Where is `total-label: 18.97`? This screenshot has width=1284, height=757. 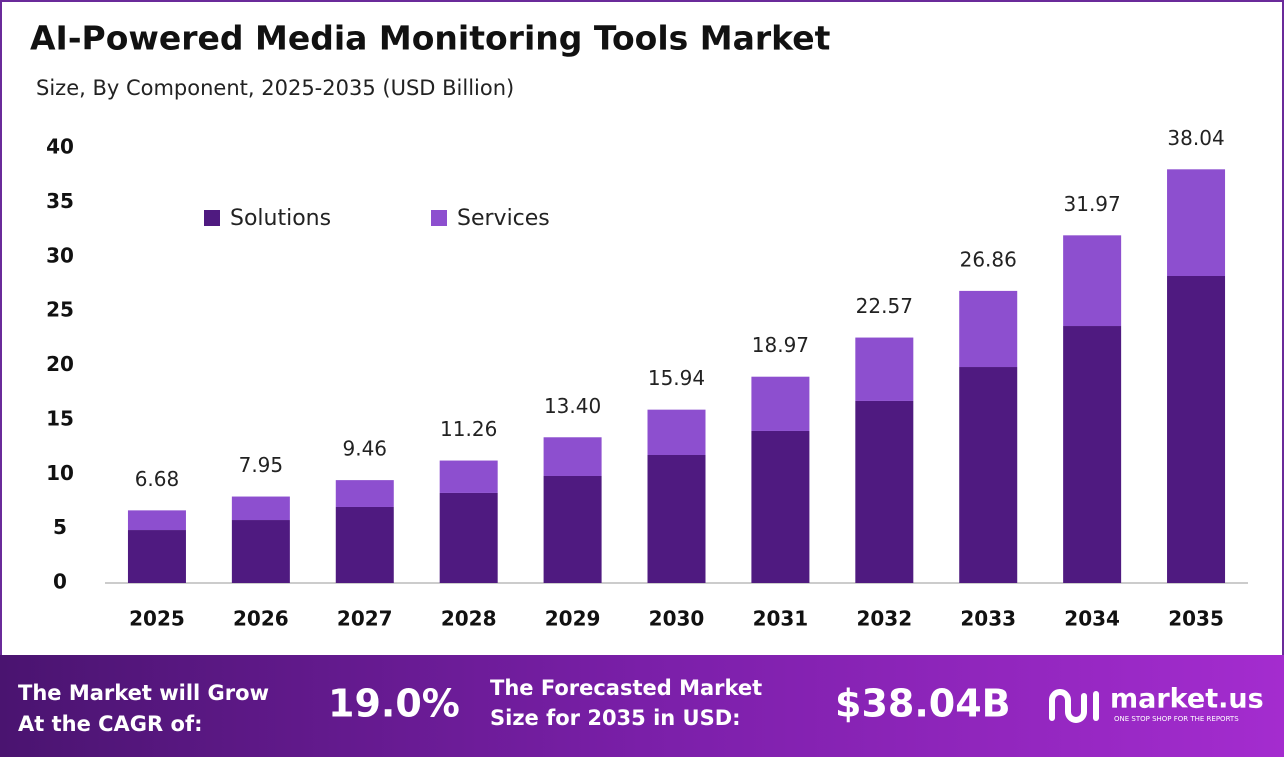
total-label: 18.97 is located at coordinates (780, 345).